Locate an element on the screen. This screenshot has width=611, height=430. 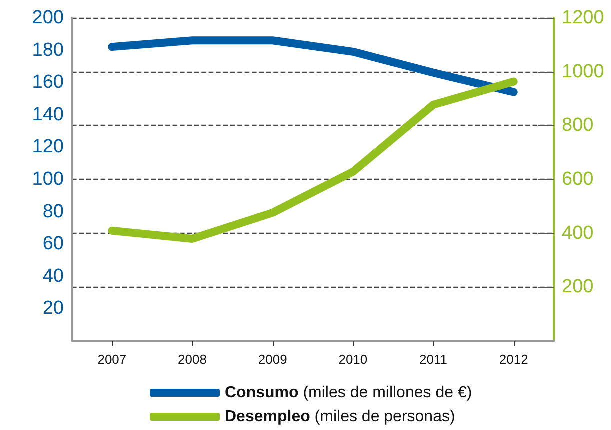
y2-tick-label: 1200 is located at coordinates (583, 18).